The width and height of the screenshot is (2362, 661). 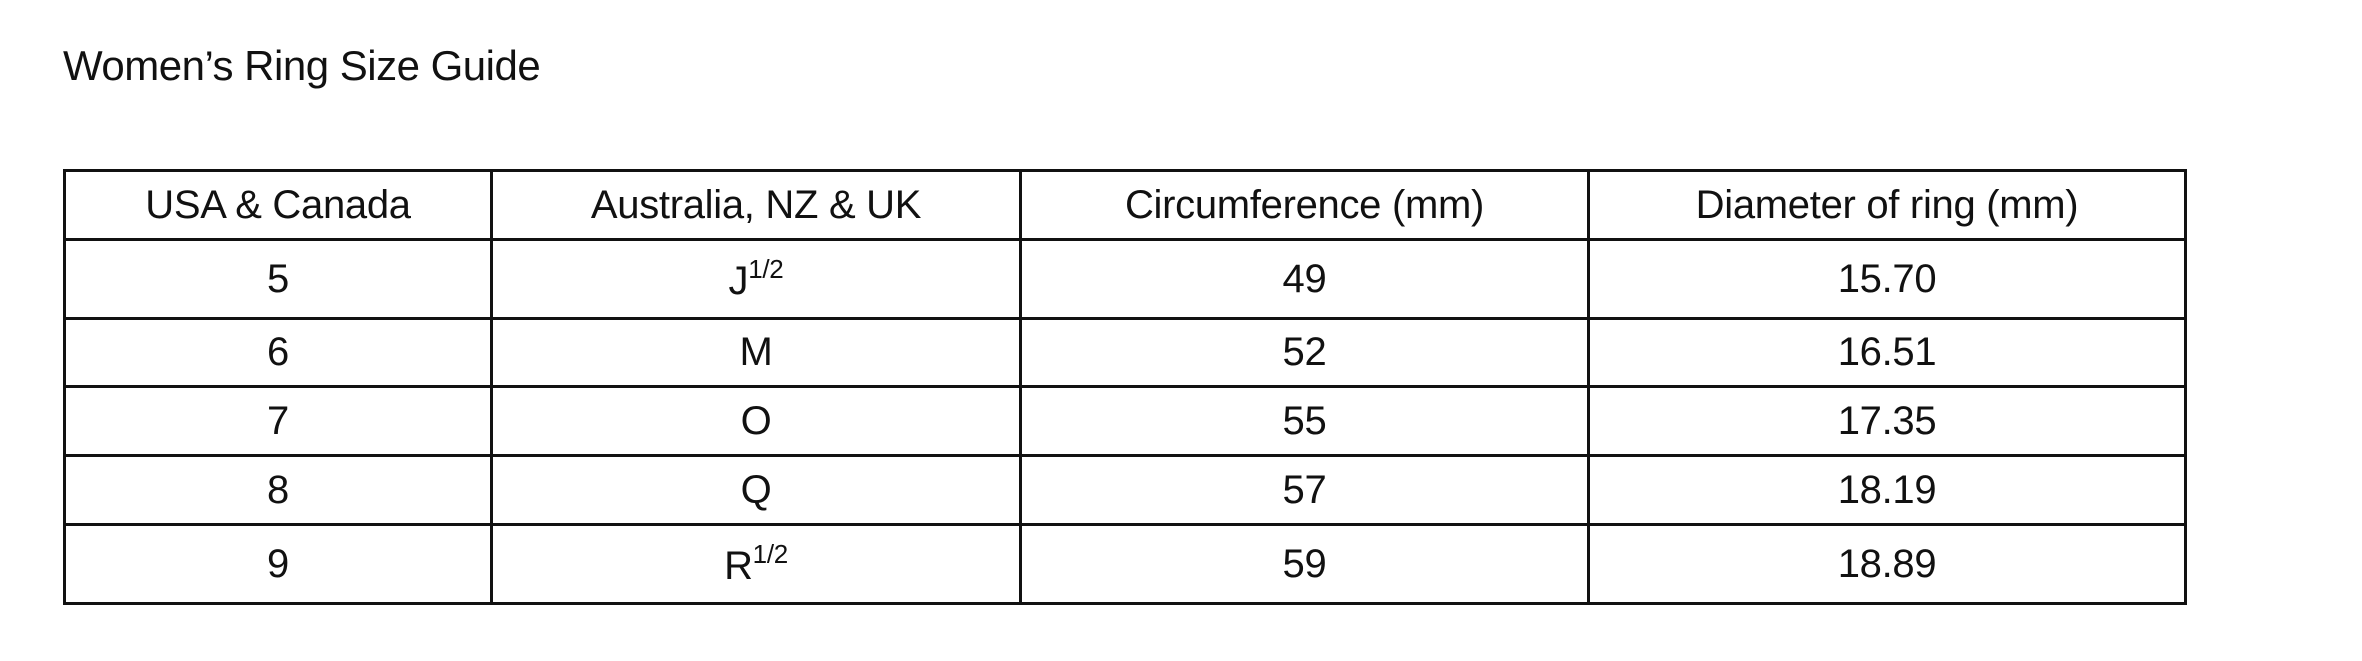 What do you see at coordinates (278, 352) in the screenshot?
I see `cell-usa: 6` at bounding box center [278, 352].